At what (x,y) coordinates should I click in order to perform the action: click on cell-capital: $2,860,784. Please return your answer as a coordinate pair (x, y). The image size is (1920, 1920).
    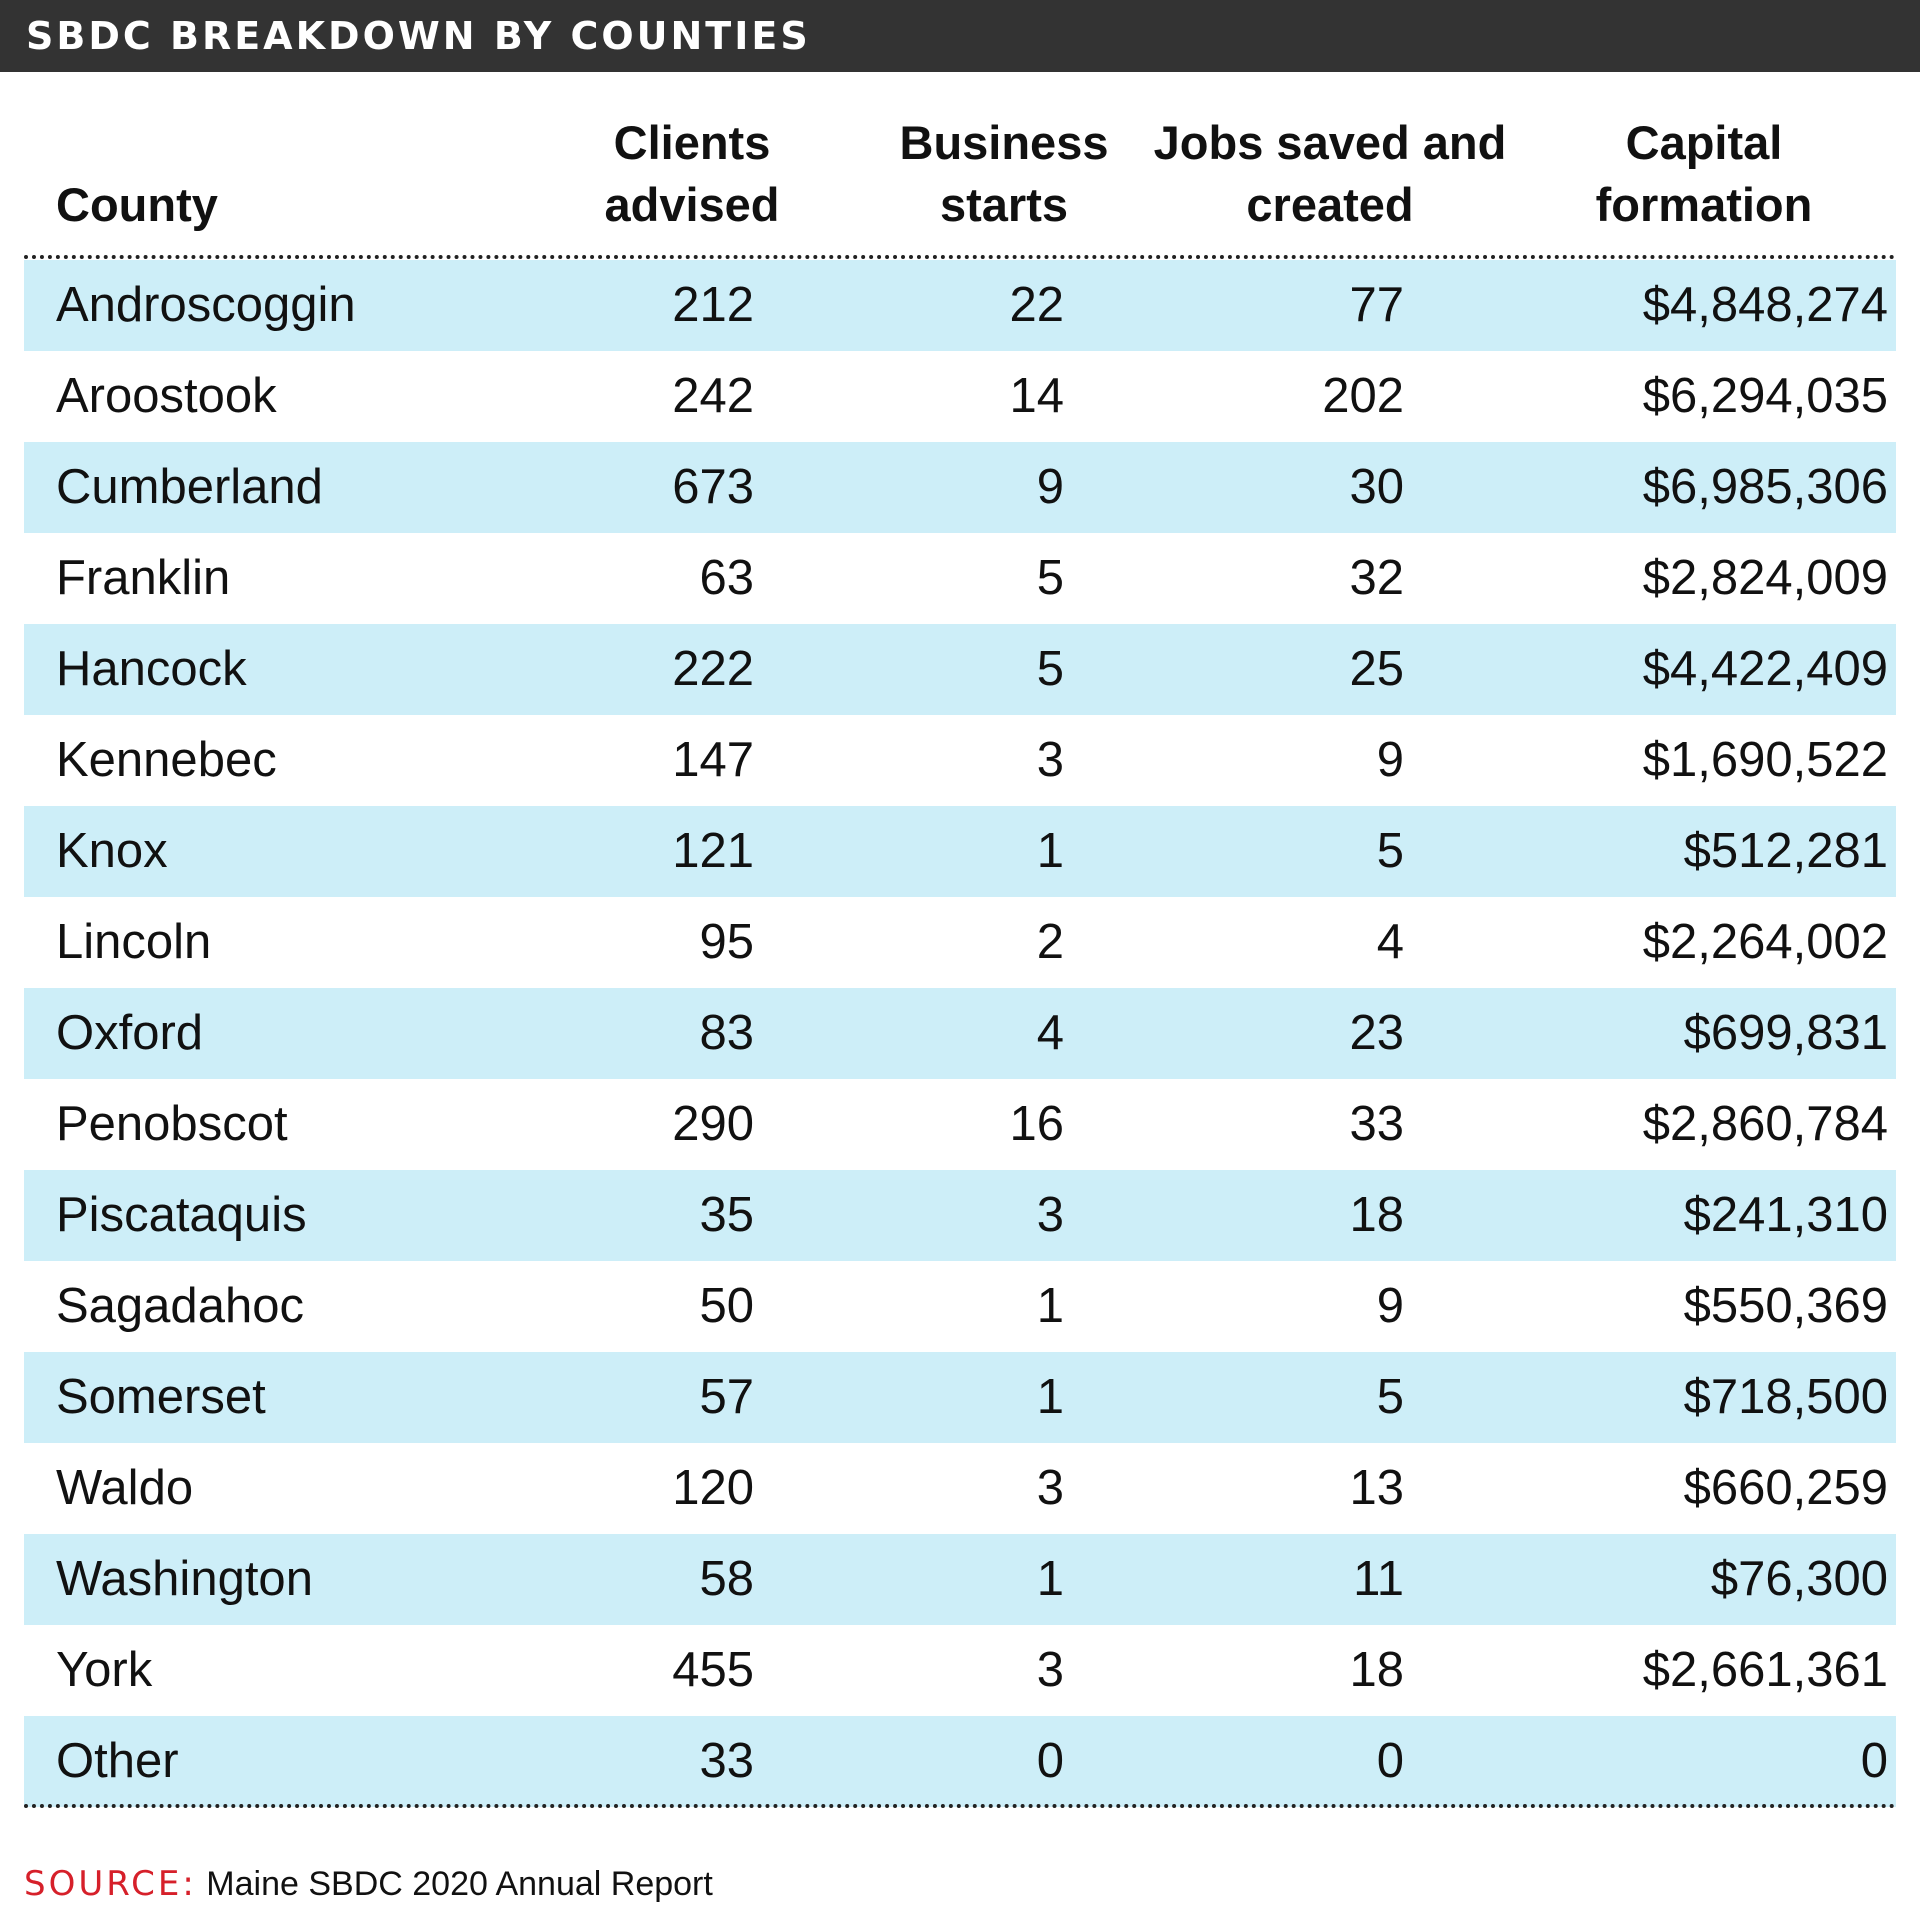
    Looking at the image, I should click on (1765, 1124).